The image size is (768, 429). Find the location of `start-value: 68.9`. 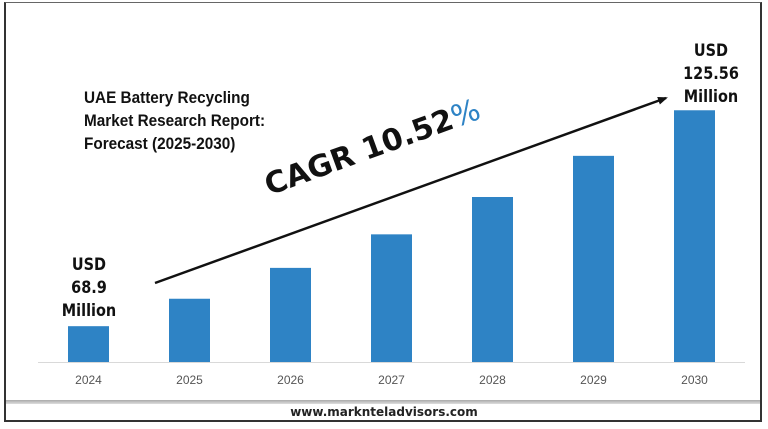

start-value: 68.9 is located at coordinates (89, 288).